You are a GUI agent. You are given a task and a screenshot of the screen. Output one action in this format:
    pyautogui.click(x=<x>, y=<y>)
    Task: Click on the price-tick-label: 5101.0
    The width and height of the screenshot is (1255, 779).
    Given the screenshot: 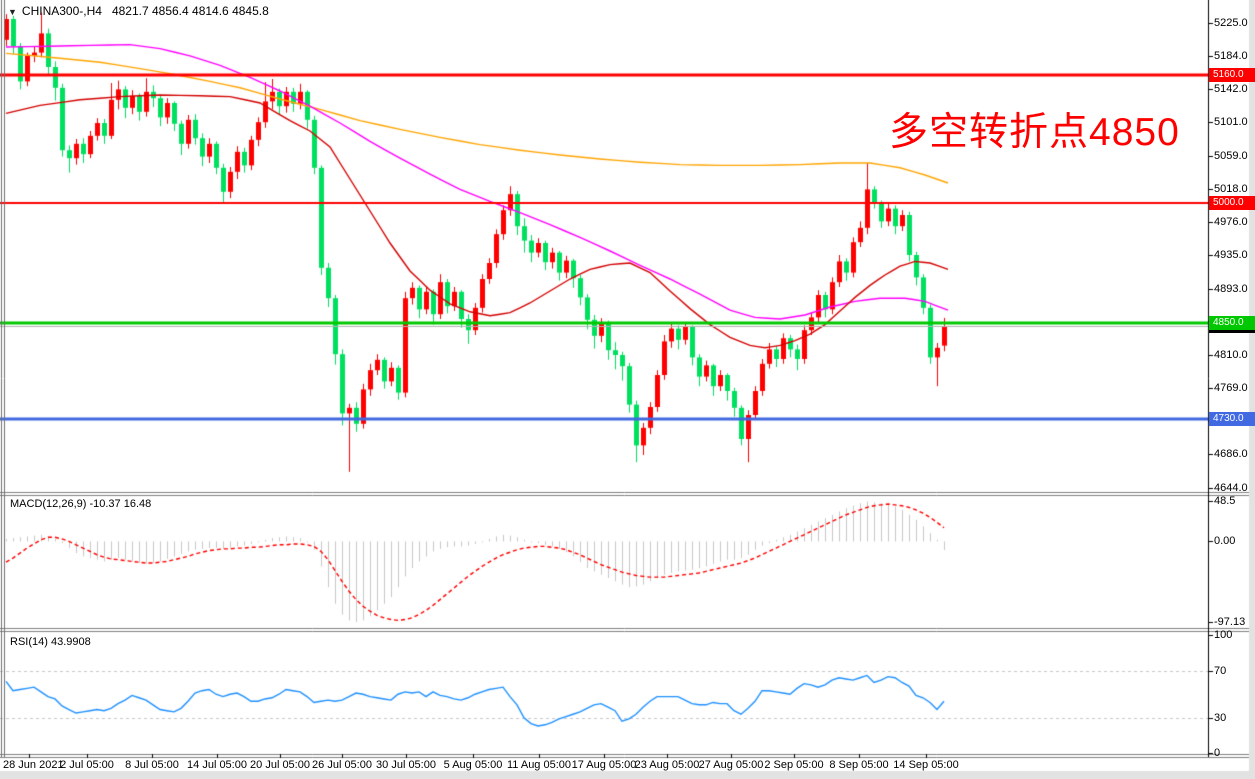 What is the action you would take?
    pyautogui.click(x=1231, y=122)
    